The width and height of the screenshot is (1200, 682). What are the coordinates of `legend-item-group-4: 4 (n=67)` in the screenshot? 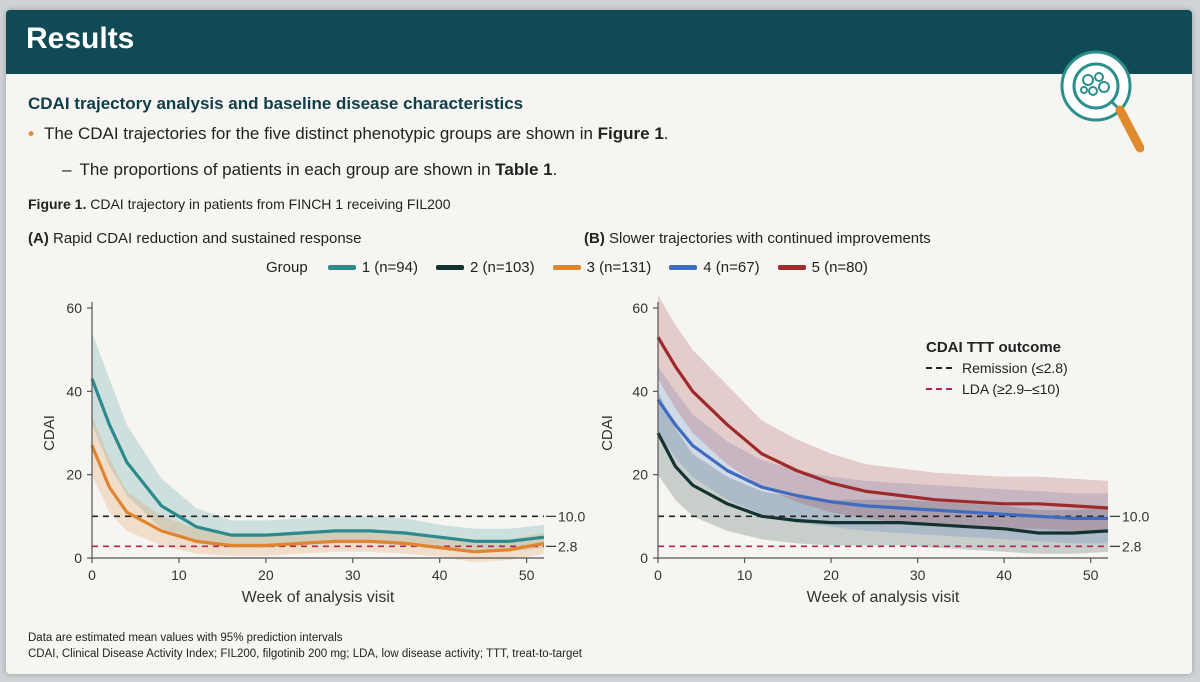 It's located at (714, 267).